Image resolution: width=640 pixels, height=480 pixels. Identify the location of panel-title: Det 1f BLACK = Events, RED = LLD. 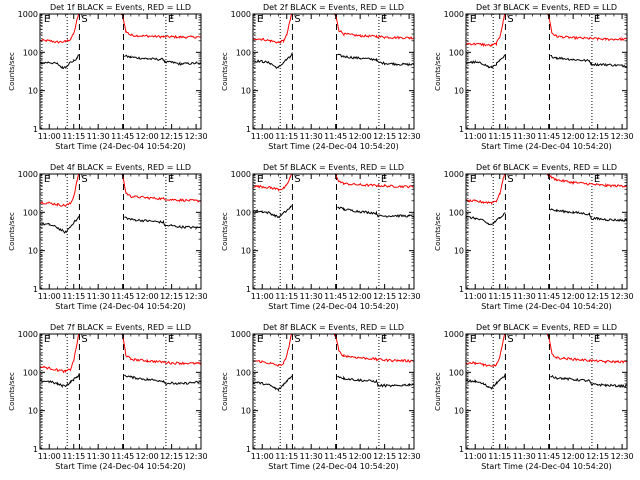
(120, 7).